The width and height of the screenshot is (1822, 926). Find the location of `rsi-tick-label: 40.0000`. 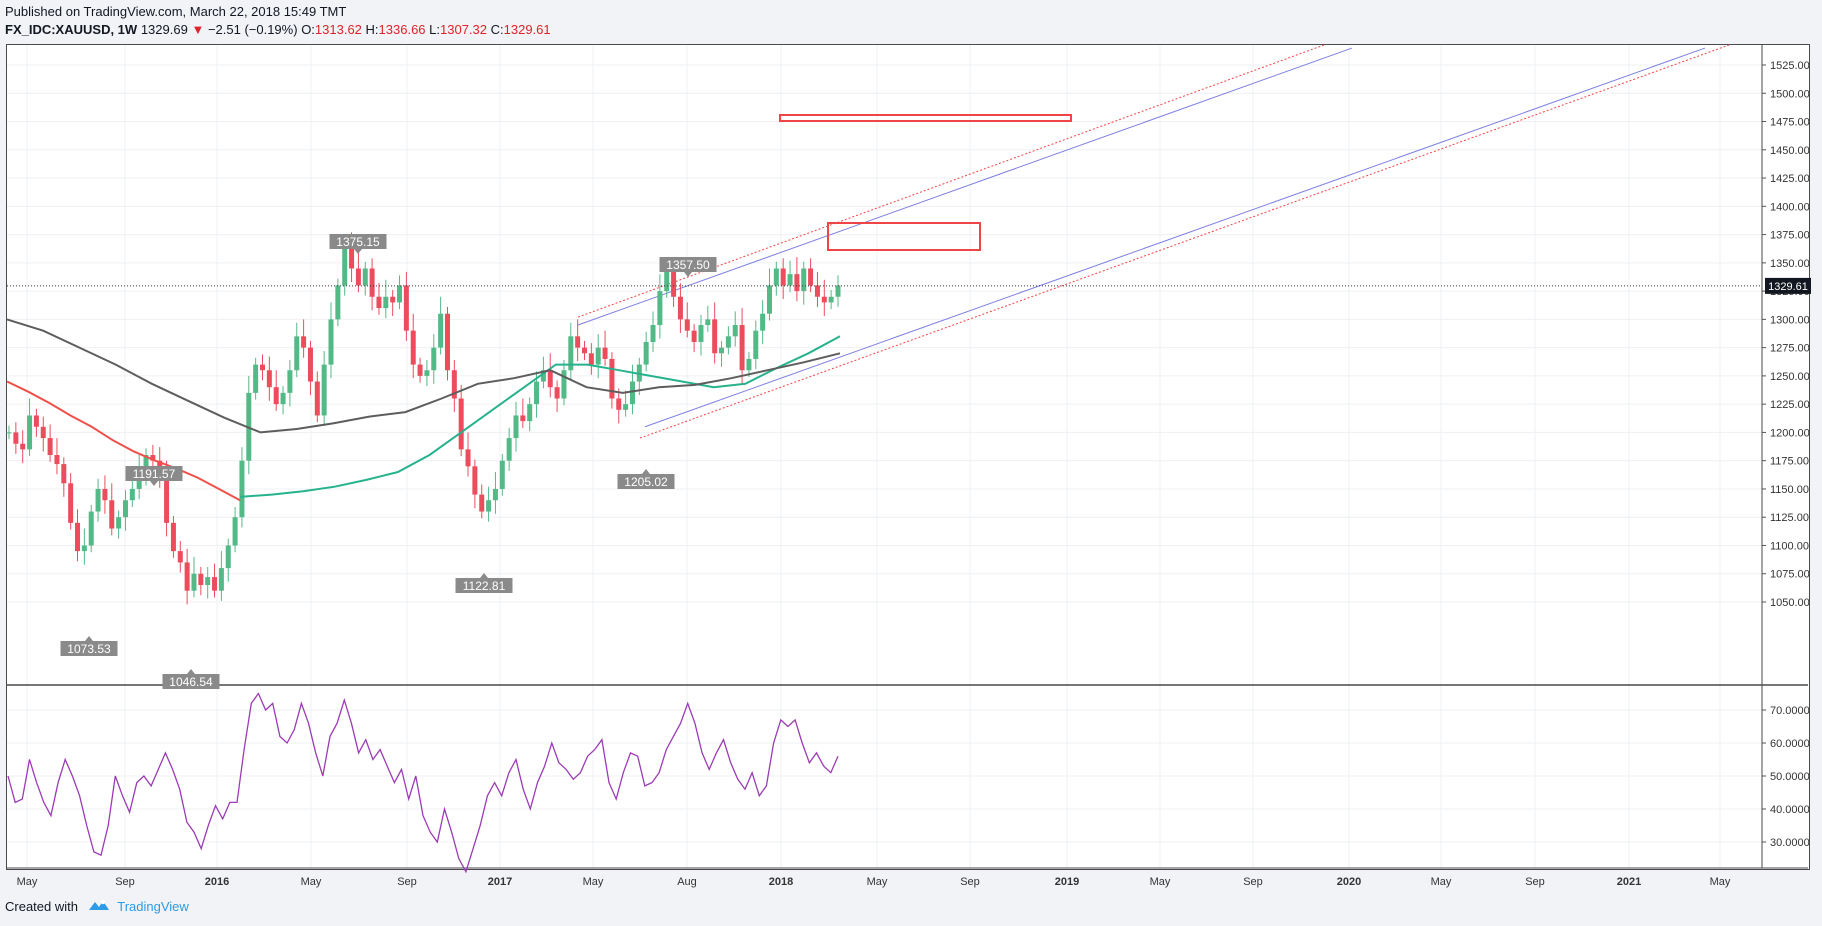

rsi-tick-label: 40.0000 is located at coordinates (1790, 810).